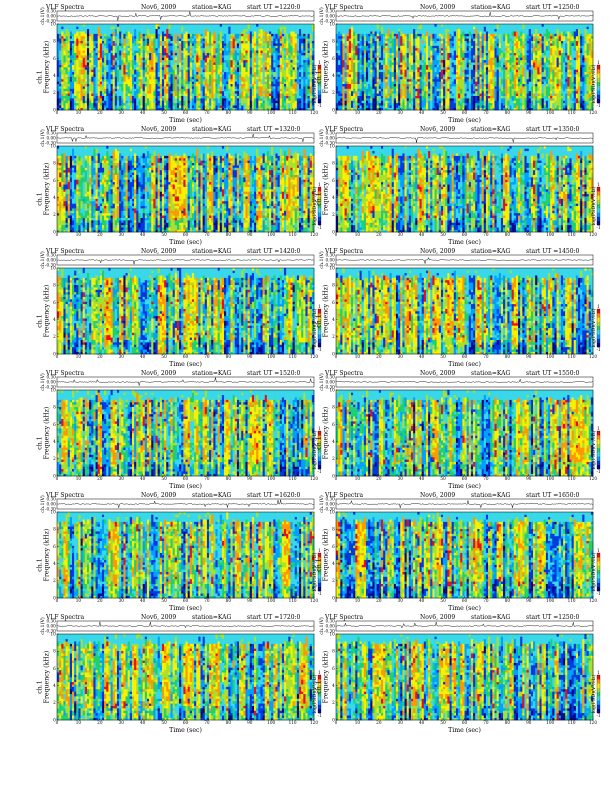 This screenshot has height=792, width=612. I want to click on x-tick-label: 80, so click(229, 478).